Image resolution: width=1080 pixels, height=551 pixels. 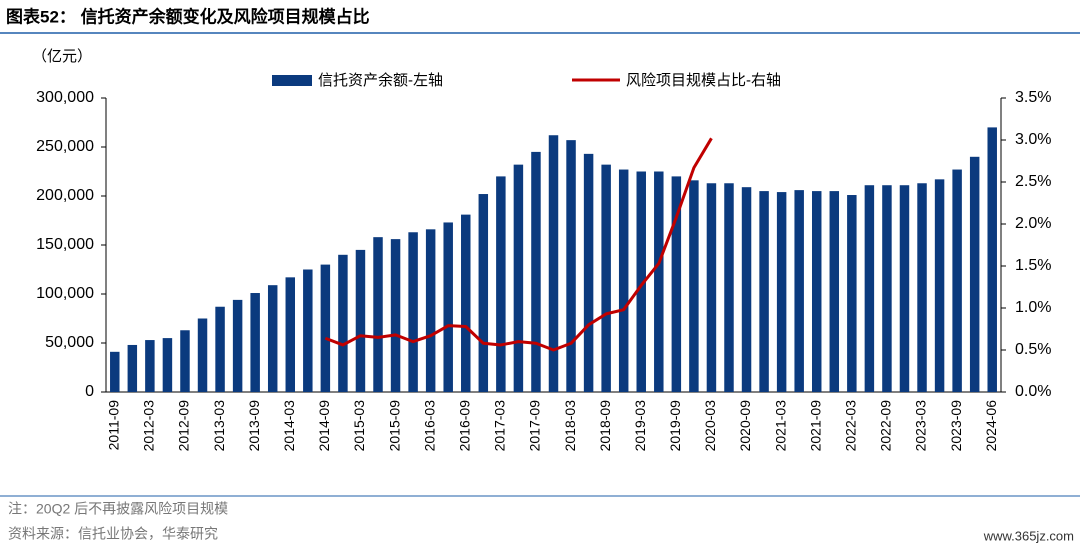 I want to click on x-tick-label: 2017-09, so click(x=535, y=426).